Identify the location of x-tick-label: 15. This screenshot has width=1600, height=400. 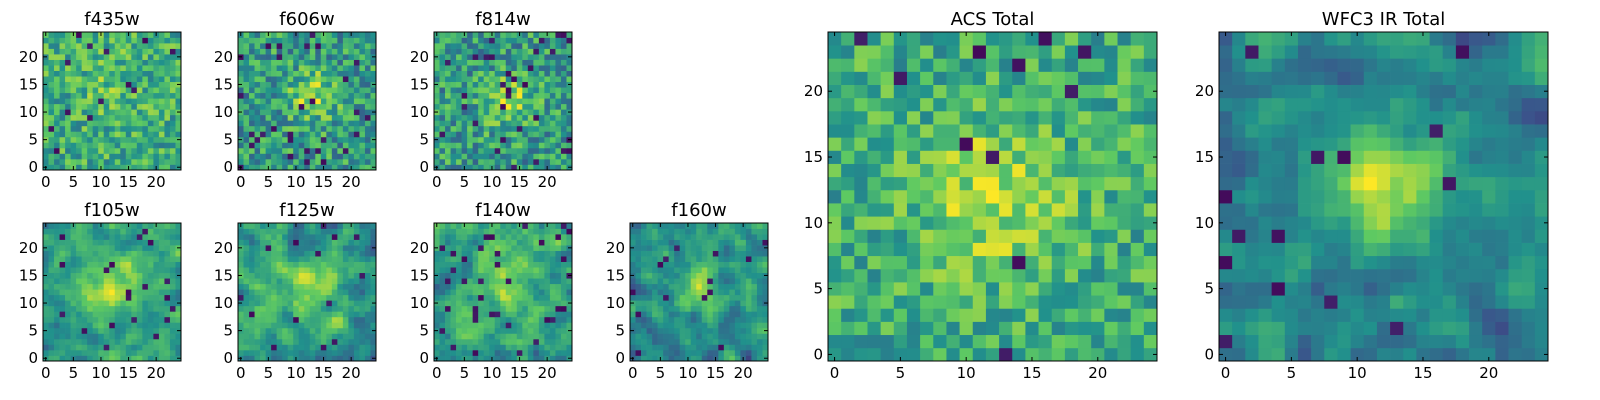
(128, 182).